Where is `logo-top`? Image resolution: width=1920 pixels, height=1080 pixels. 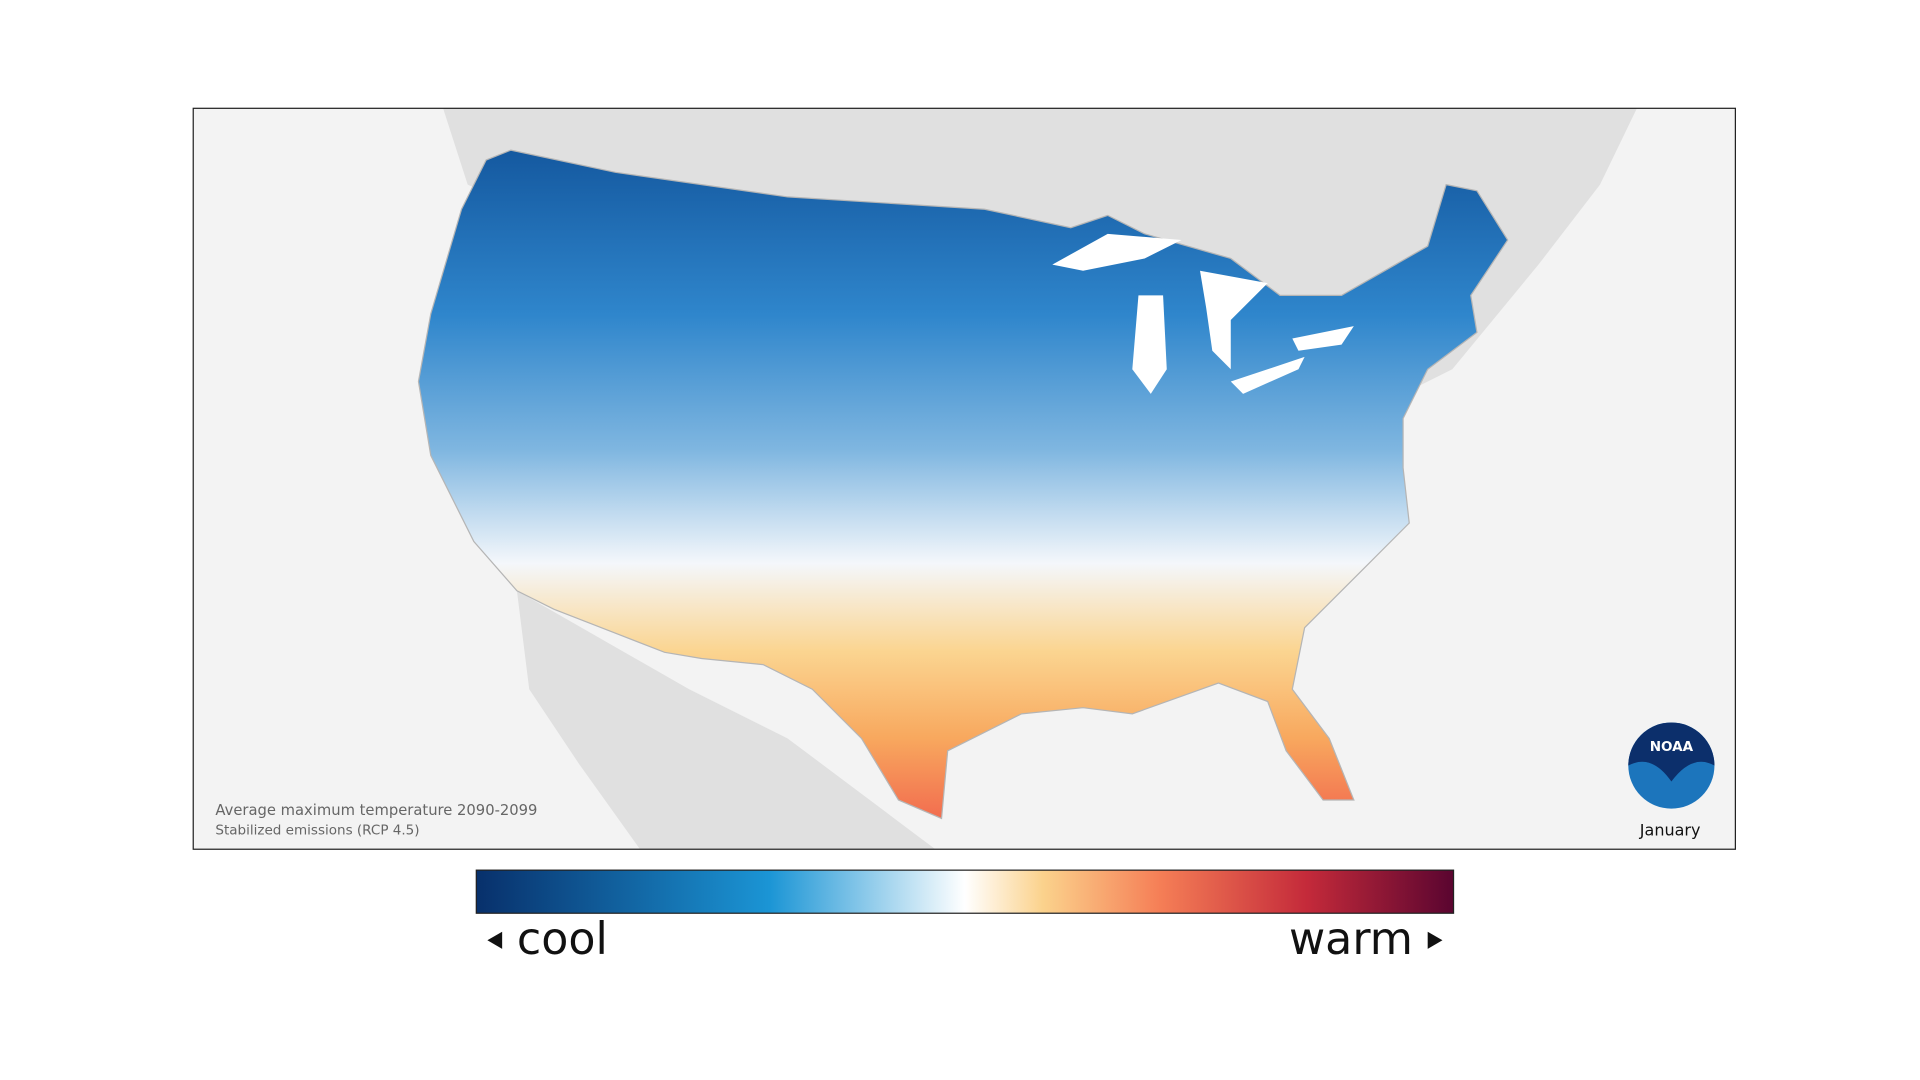 logo-top is located at coordinates (1671, 752).